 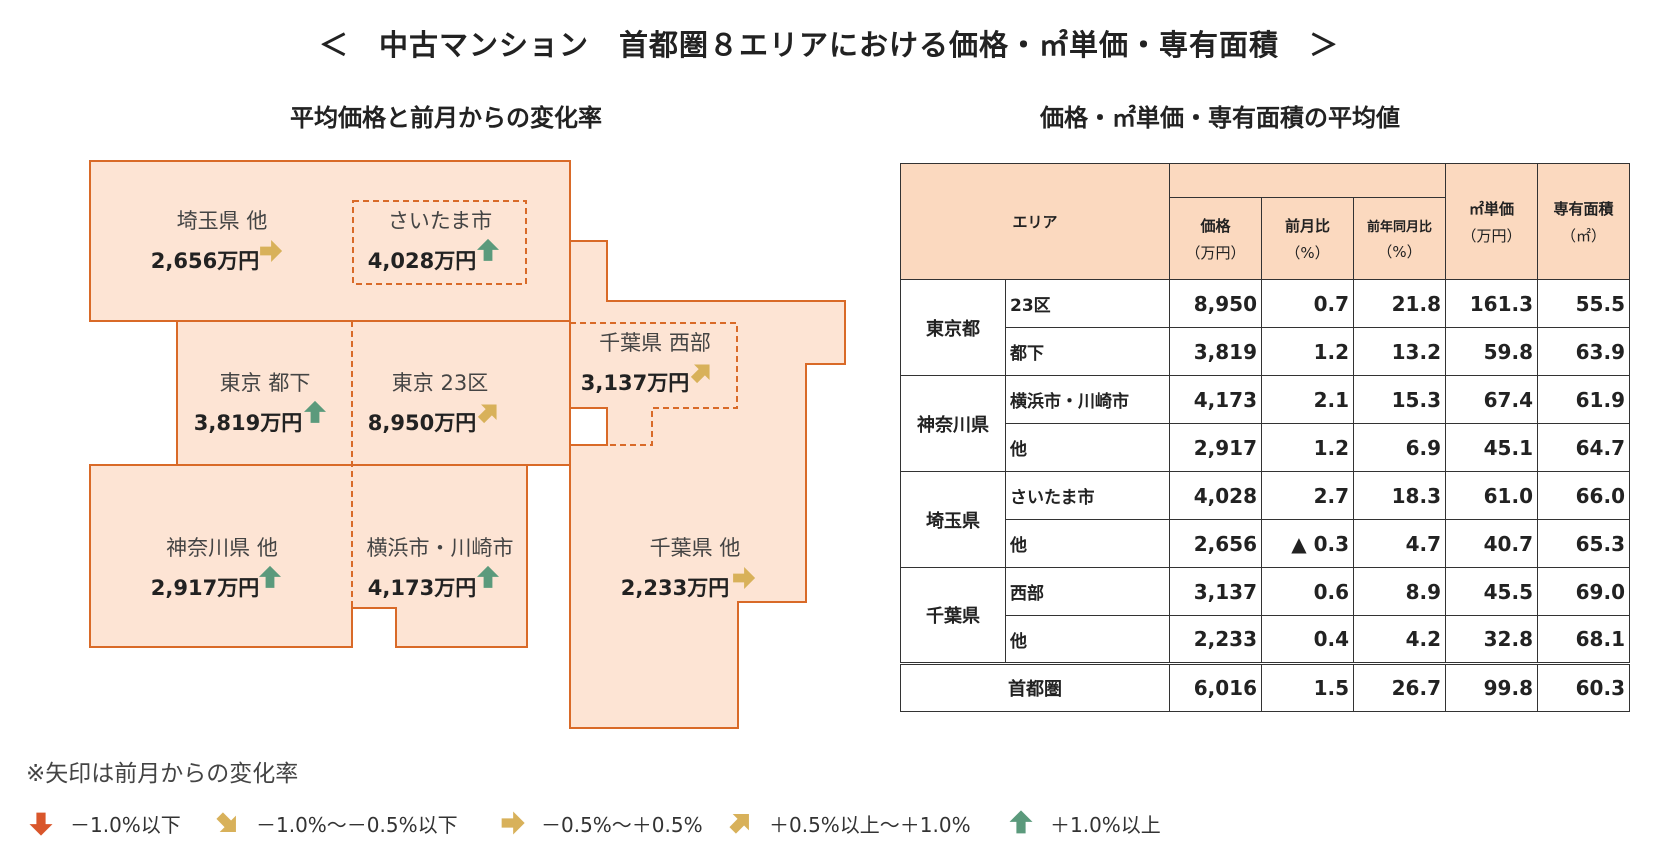 I want to click on region-saitama, so click(x=330, y=241).